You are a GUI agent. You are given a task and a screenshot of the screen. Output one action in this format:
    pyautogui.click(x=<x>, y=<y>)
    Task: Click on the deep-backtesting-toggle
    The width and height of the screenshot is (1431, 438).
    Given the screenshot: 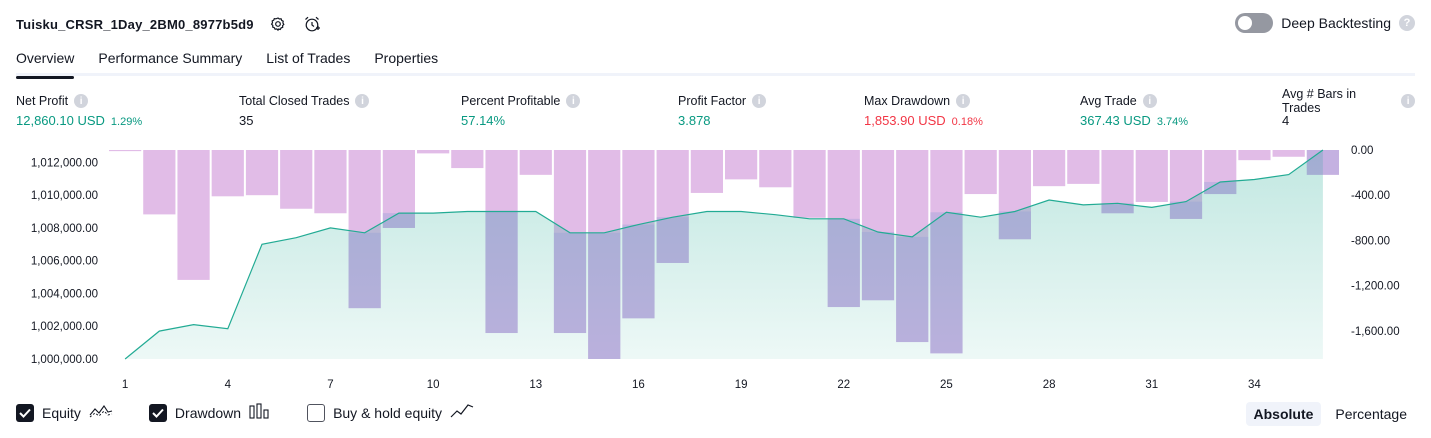 What is the action you would take?
    pyautogui.click(x=1254, y=23)
    